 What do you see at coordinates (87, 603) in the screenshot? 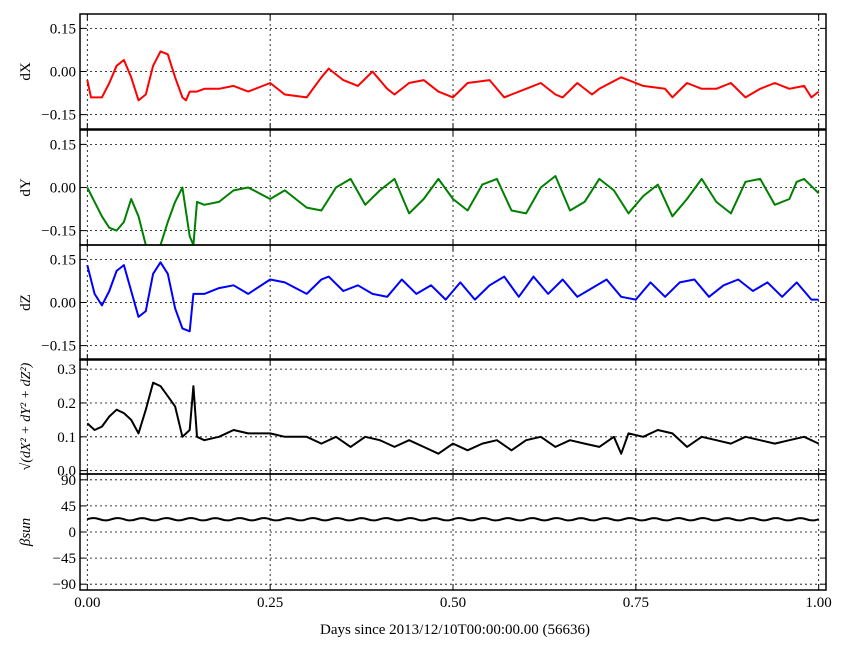
I see `x-tick-label: 0.00` at bounding box center [87, 603].